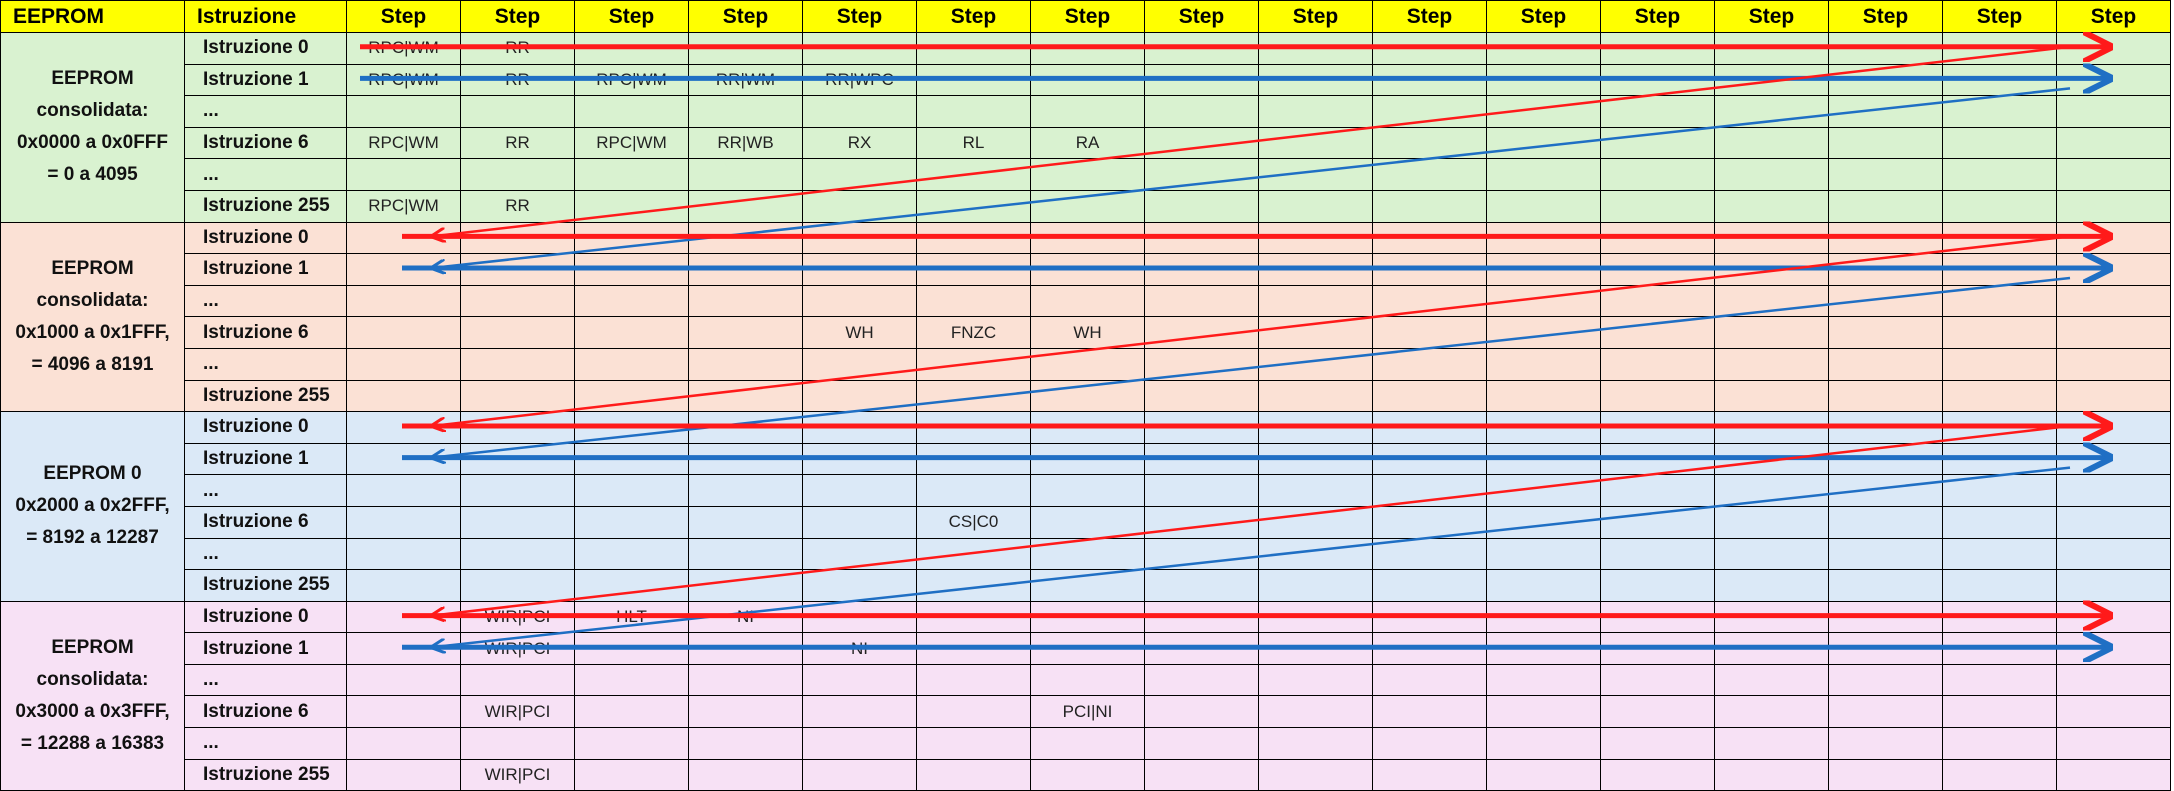 The height and width of the screenshot is (791, 2174). I want to click on header-step-7: Step, so click(1087, 16).